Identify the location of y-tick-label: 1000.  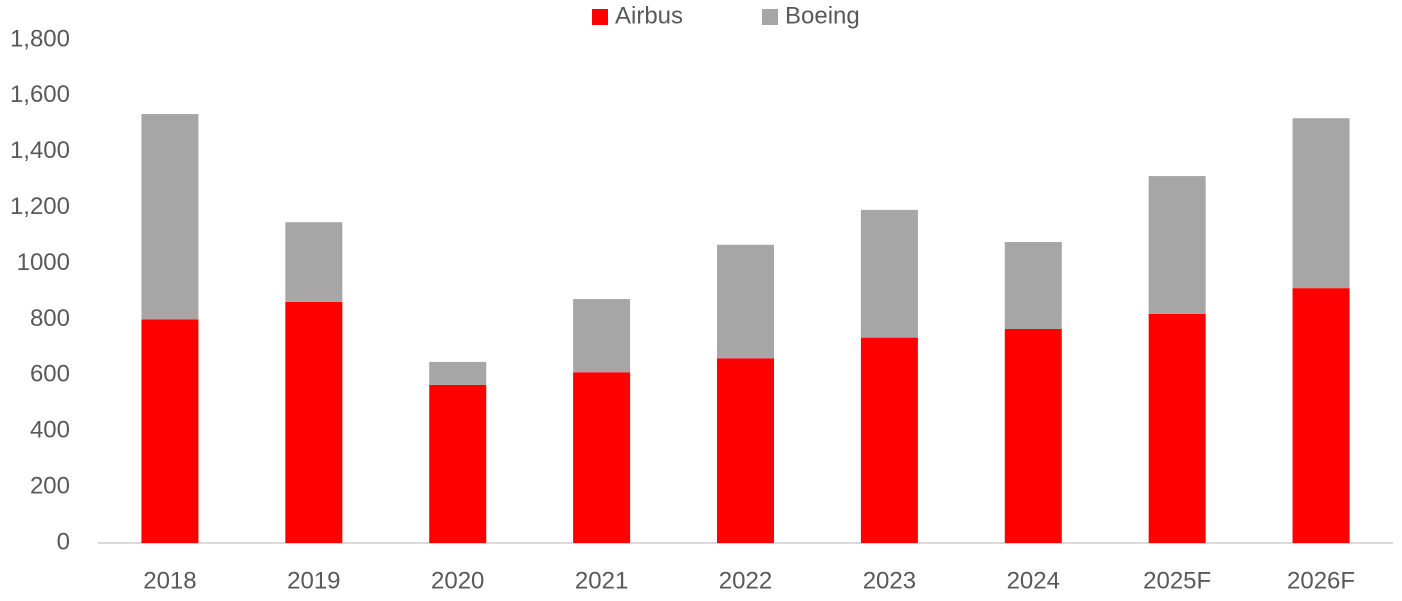
(43, 262).